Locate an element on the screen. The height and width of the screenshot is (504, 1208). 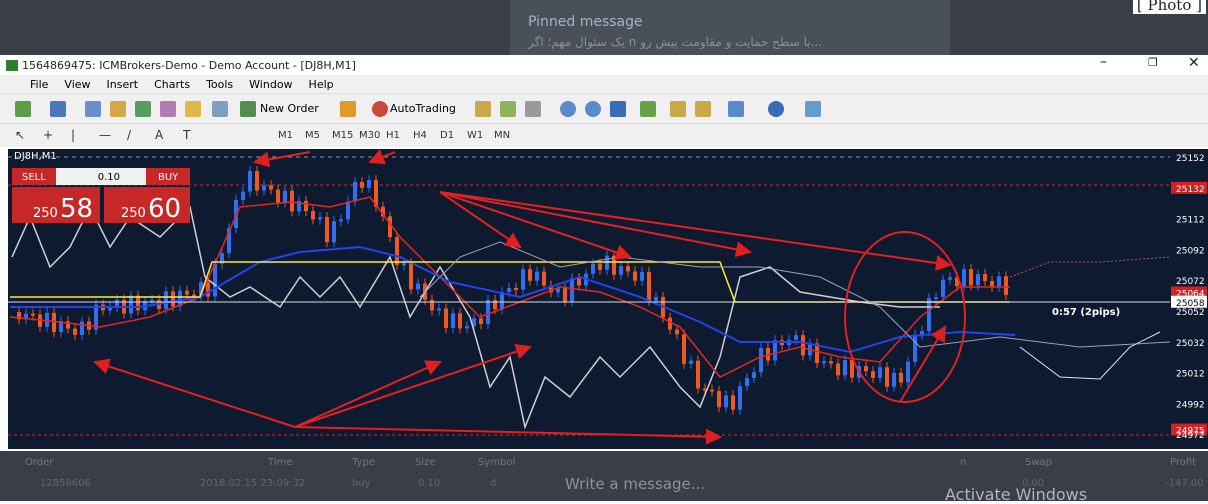
column-header: Symbol is located at coordinates (497, 462).